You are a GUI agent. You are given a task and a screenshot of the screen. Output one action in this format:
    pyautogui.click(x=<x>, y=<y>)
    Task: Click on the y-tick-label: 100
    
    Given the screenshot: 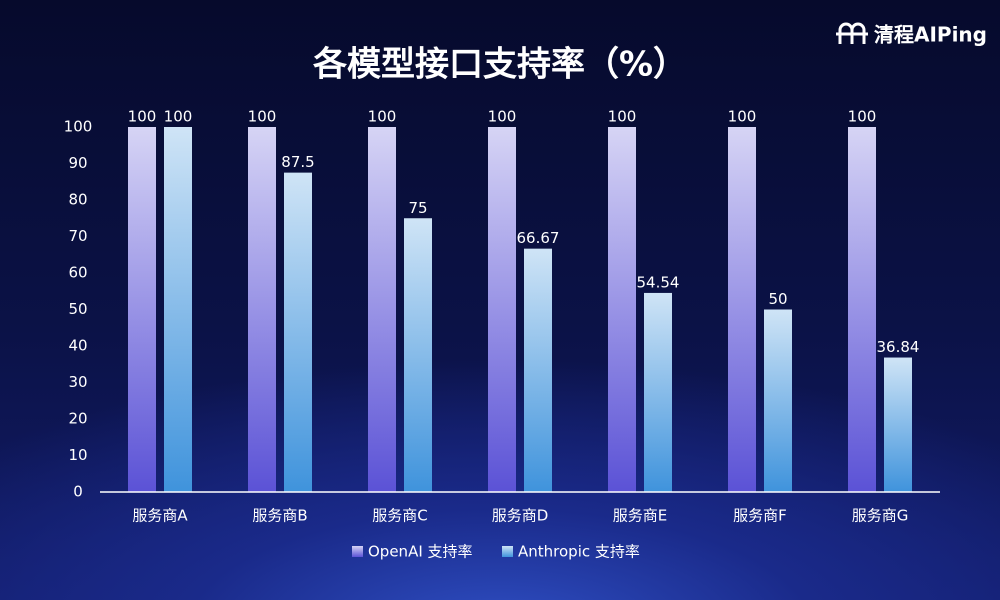 What is the action you would take?
    pyautogui.click(x=78, y=127)
    